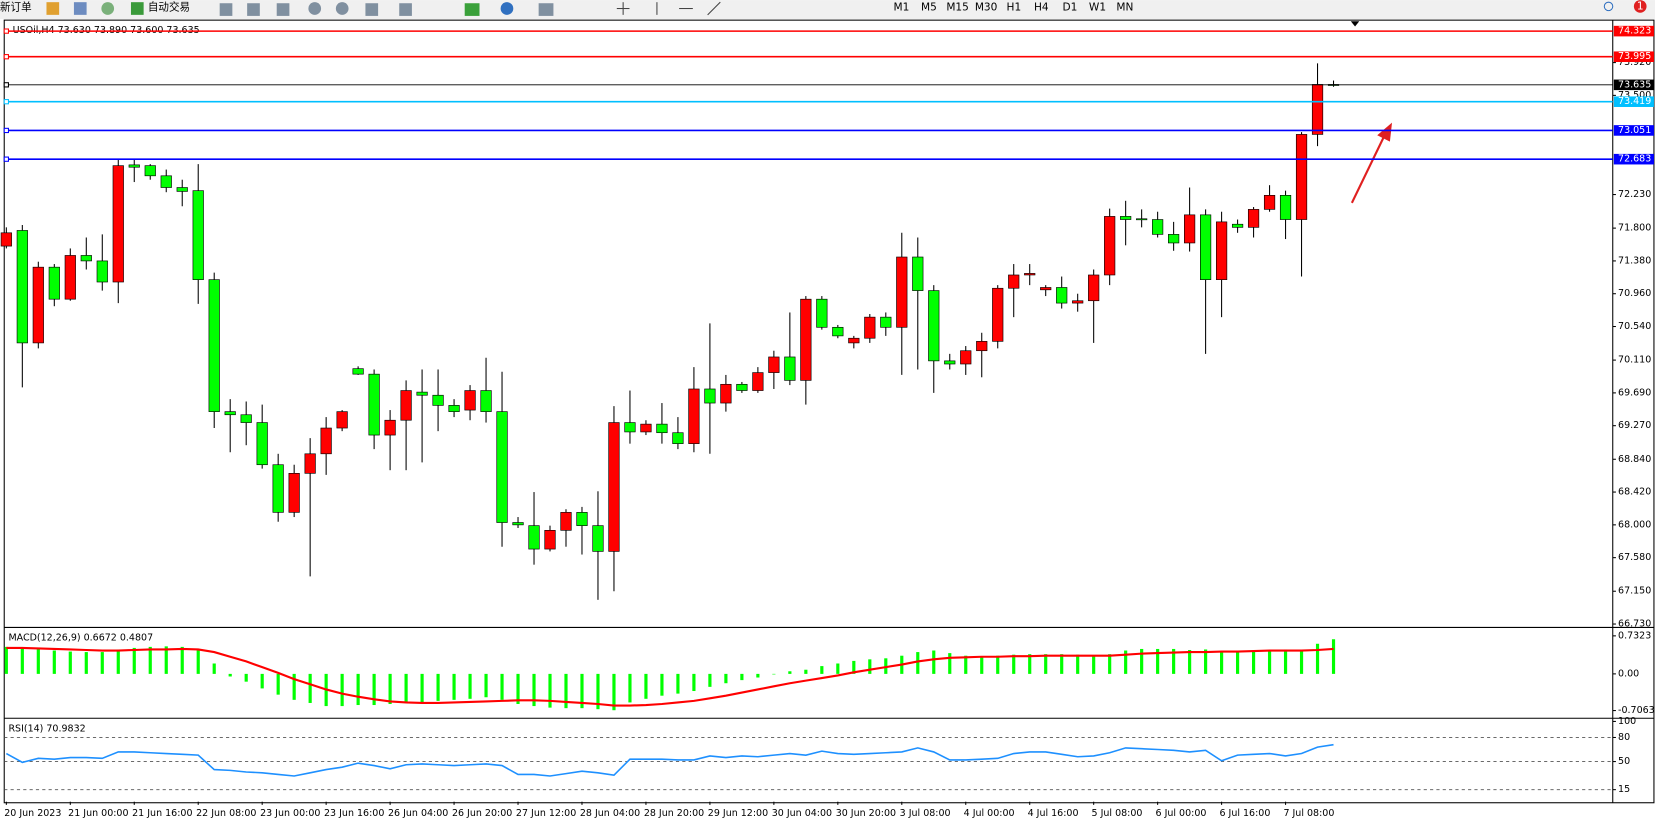  I want to click on y-tick-label: 68.420, so click(1634, 492).